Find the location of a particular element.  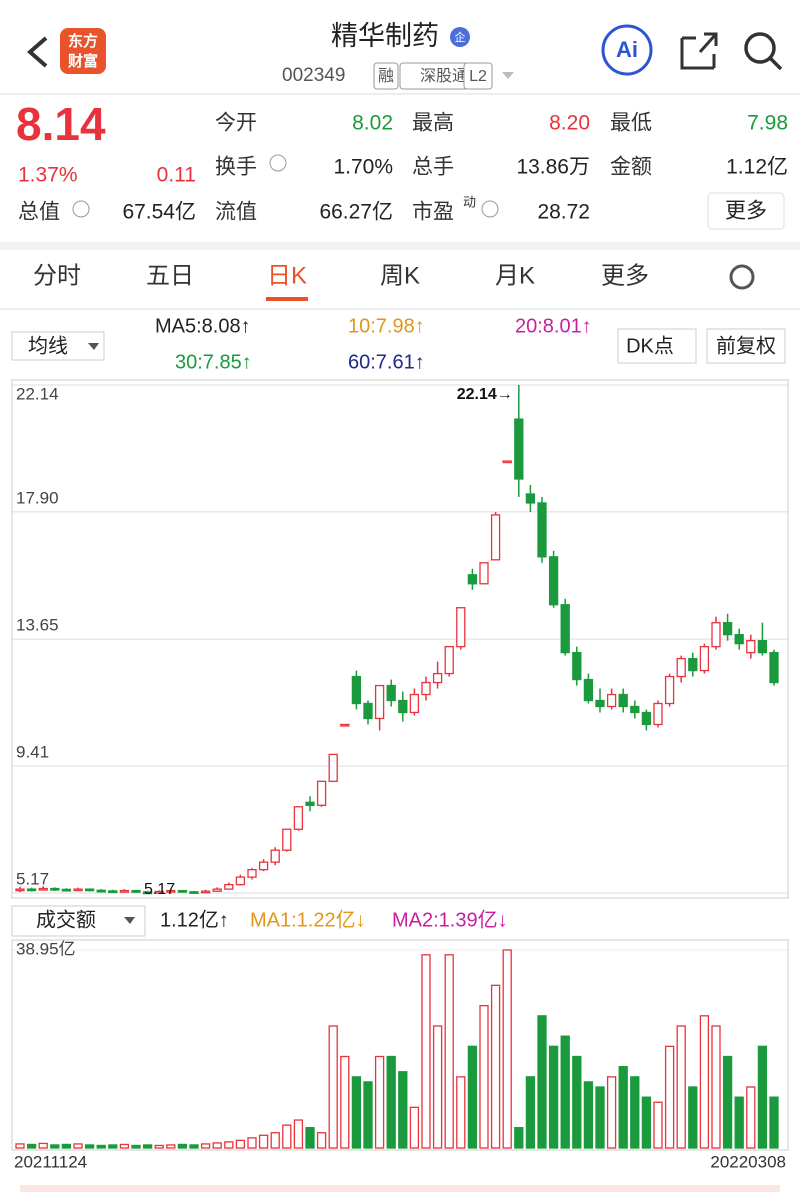

tab: 五日 is located at coordinates (170, 275).